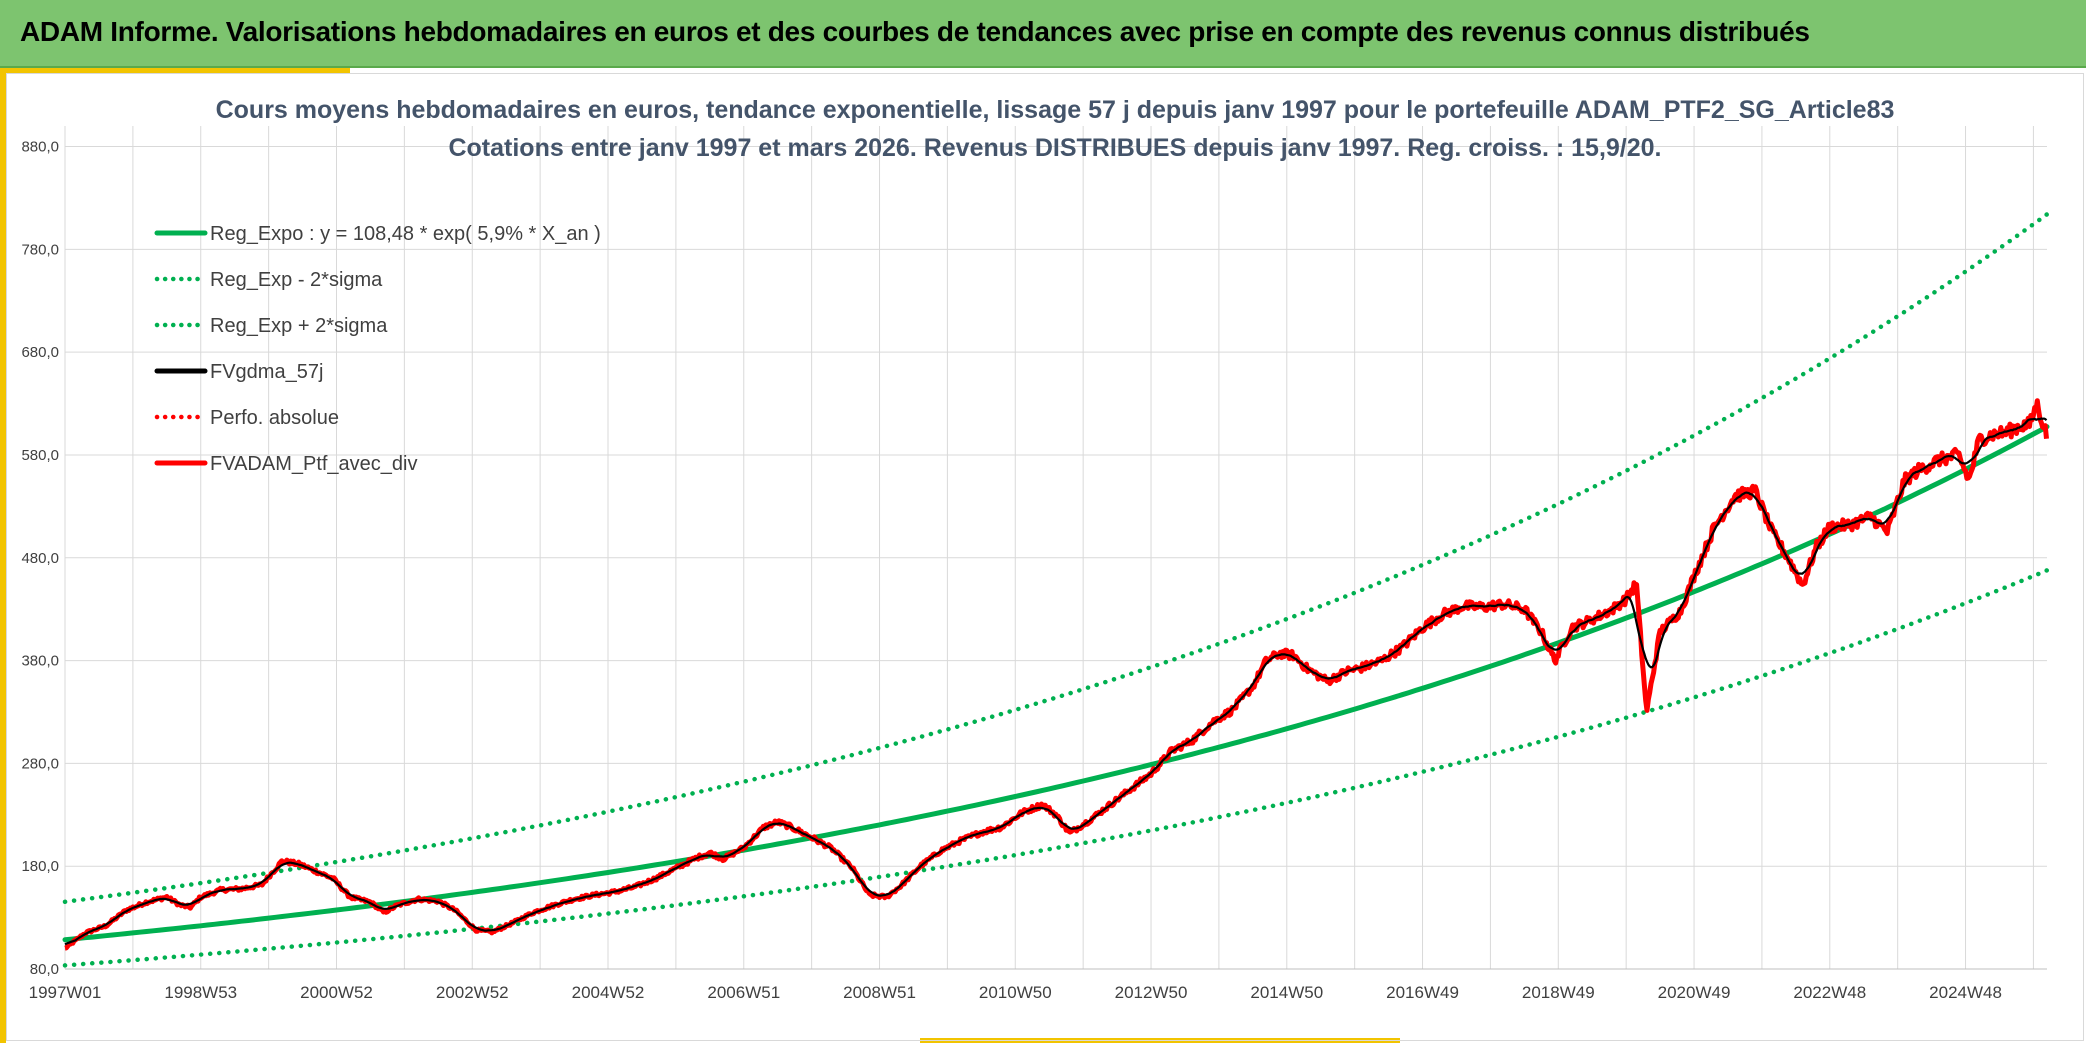  Describe the element at coordinates (1286, 992) in the screenshot. I see `x-tick-label: 2014W50` at that location.